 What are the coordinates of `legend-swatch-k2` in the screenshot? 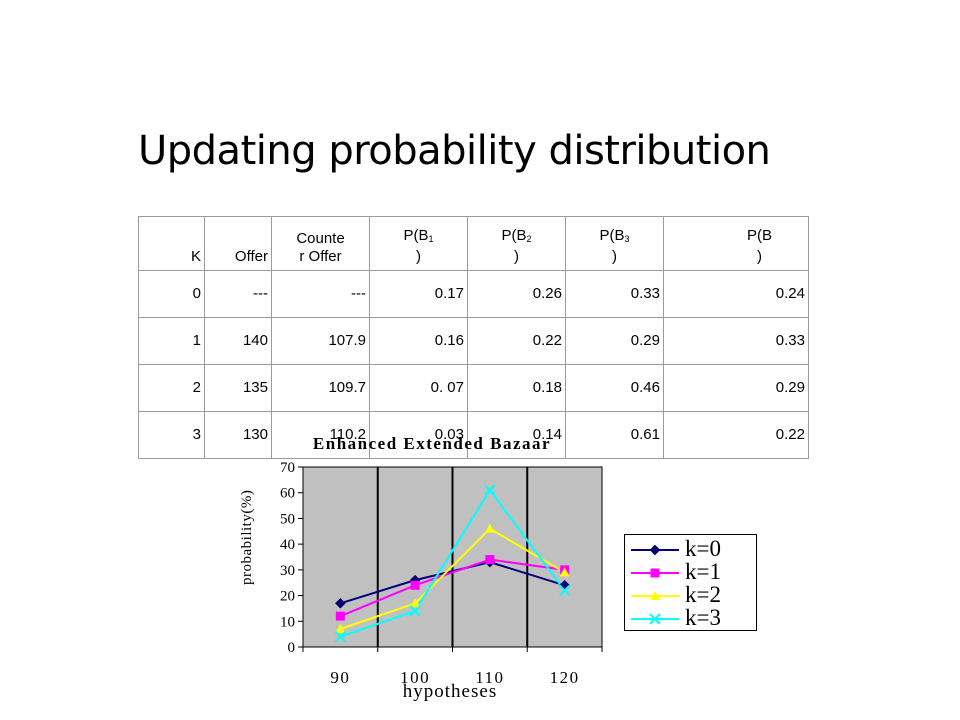 It's located at (655, 595).